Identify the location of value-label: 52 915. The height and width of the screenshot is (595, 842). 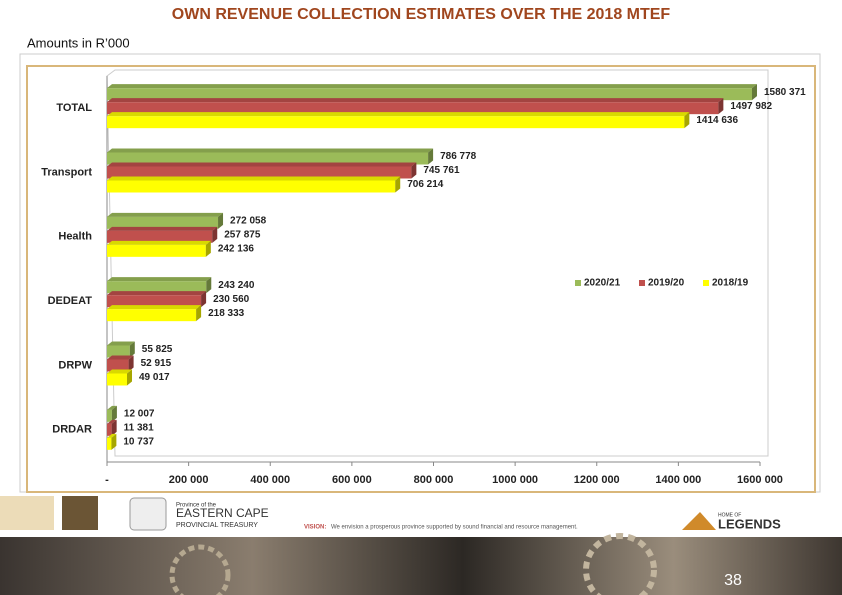
(156, 363).